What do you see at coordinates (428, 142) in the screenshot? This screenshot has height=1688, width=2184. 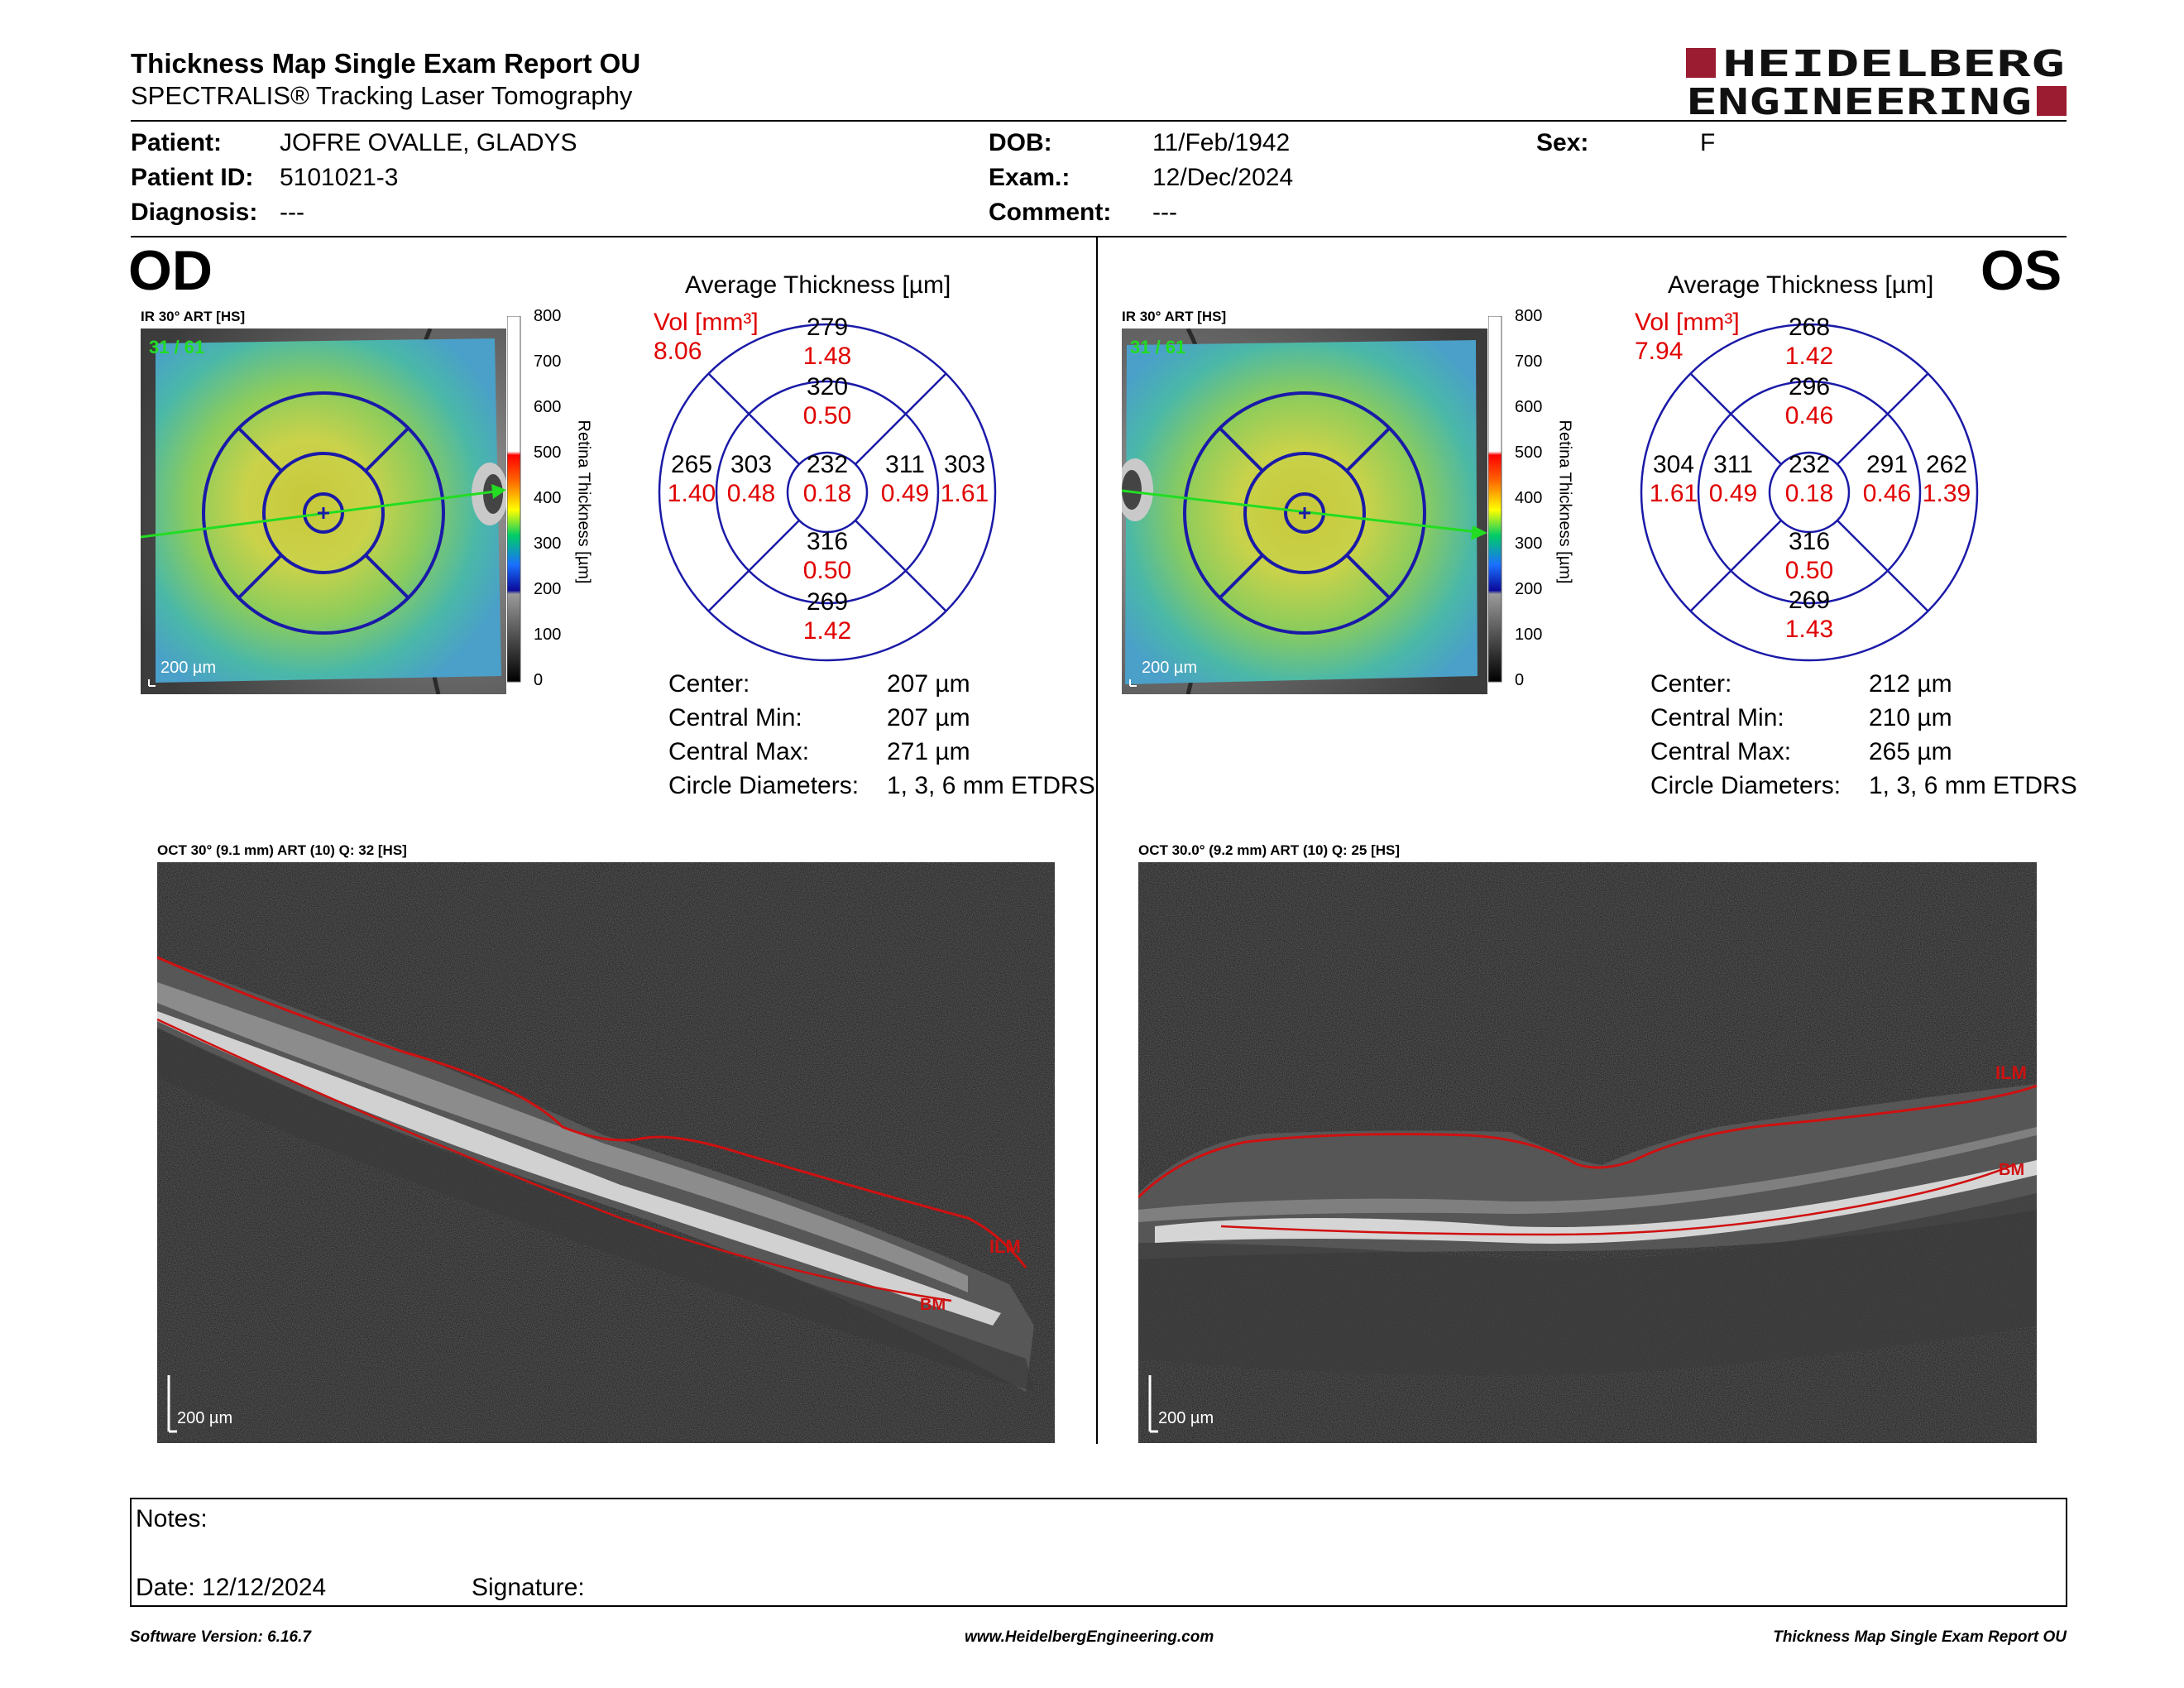 I see `patient-name: JOFRE OVALLE, GLADYS` at bounding box center [428, 142].